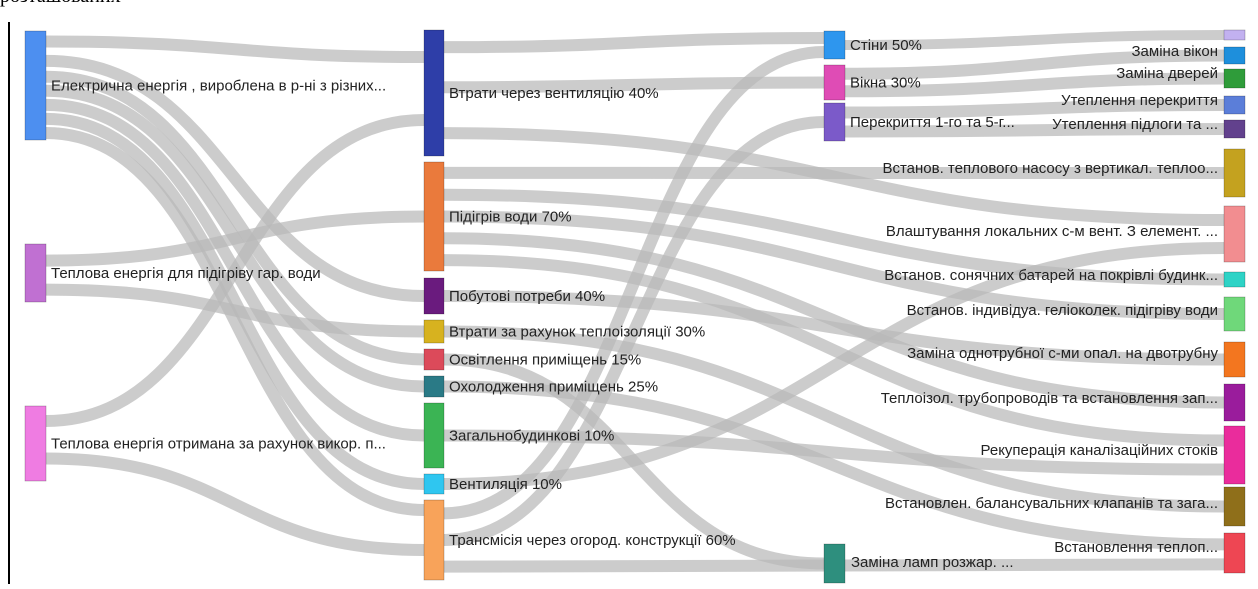 The height and width of the screenshot is (589, 1258). I want to click on node-el, so click(35, 85).